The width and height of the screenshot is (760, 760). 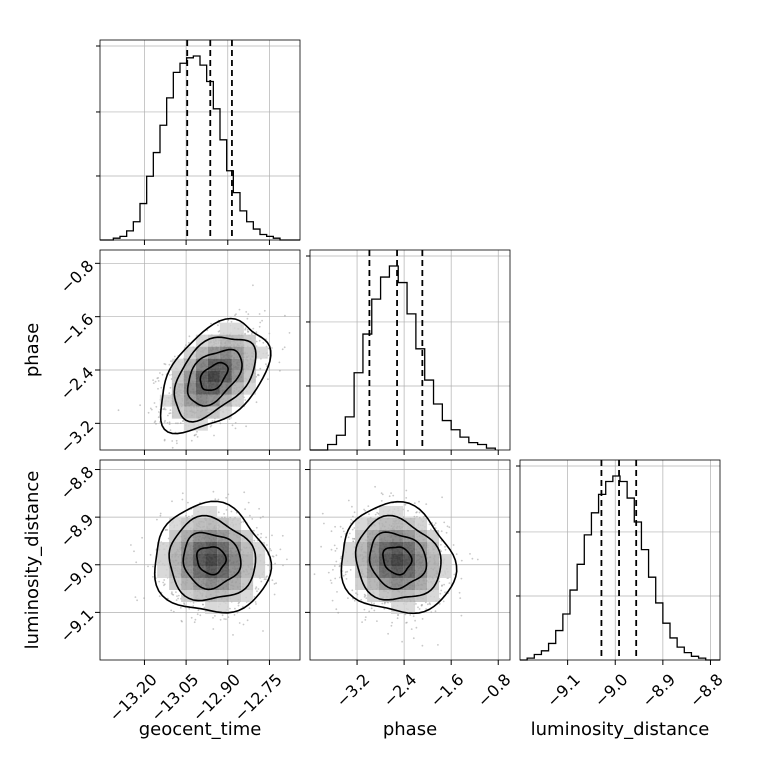 I want to click on phase-vs-luminosity_distance-xtick-label-3: −0.8, so click(x=494, y=690).